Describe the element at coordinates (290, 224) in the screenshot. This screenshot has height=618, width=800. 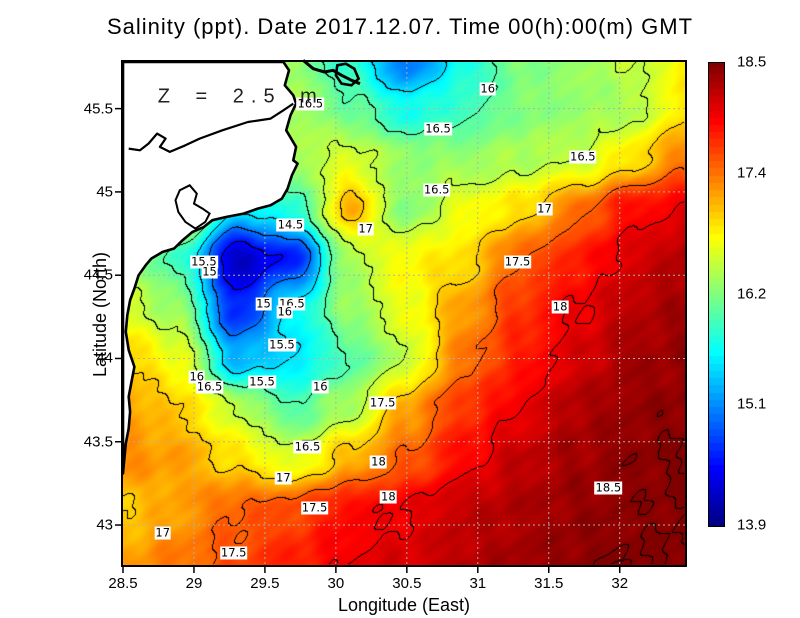
I see `contour-label: 14.5` at that location.